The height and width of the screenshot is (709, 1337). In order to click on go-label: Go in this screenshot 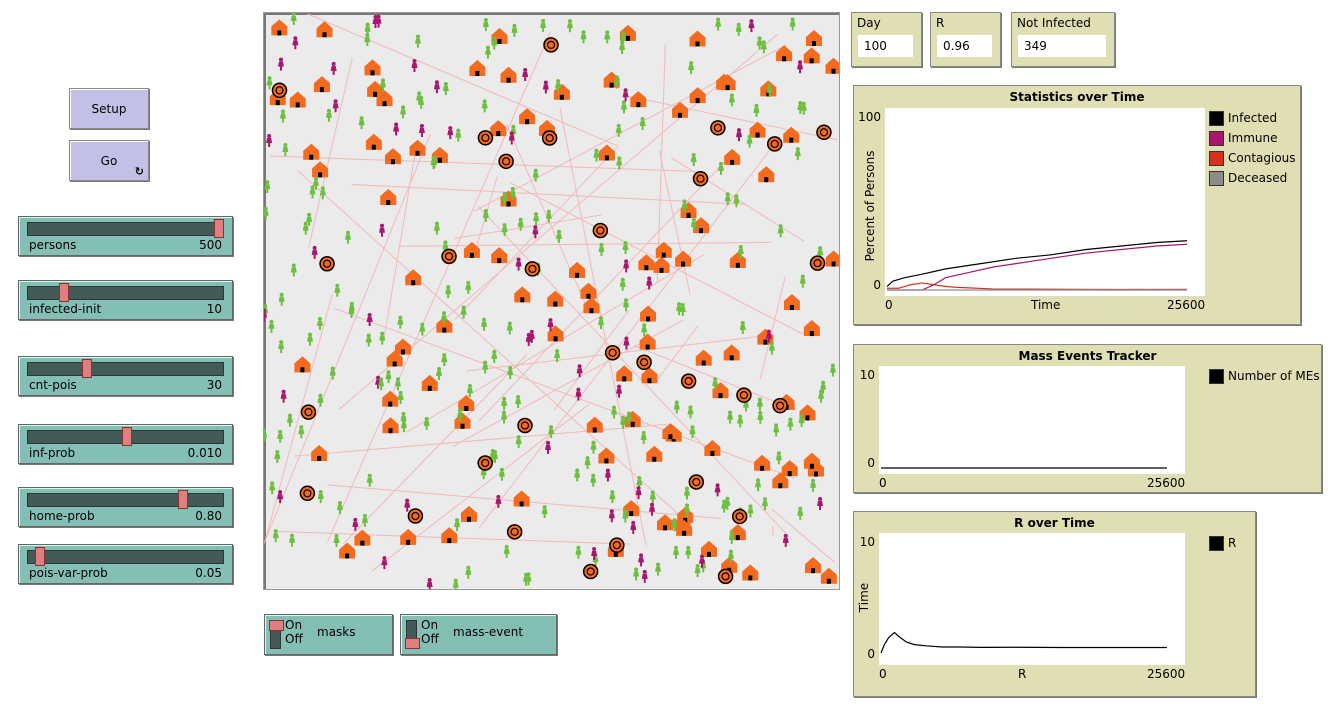, I will do `click(109, 160)`.